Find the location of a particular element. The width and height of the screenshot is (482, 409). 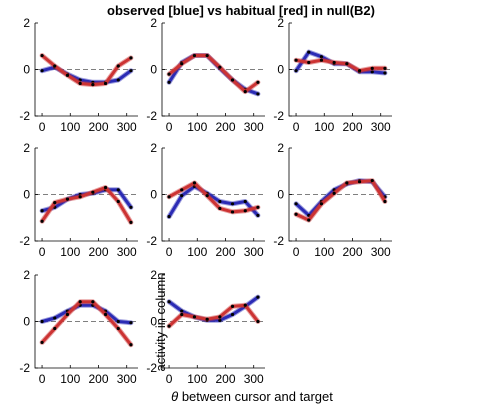

subplot-1: -2 0 2 0 100 200 300 is located at coordinates (78, 75).